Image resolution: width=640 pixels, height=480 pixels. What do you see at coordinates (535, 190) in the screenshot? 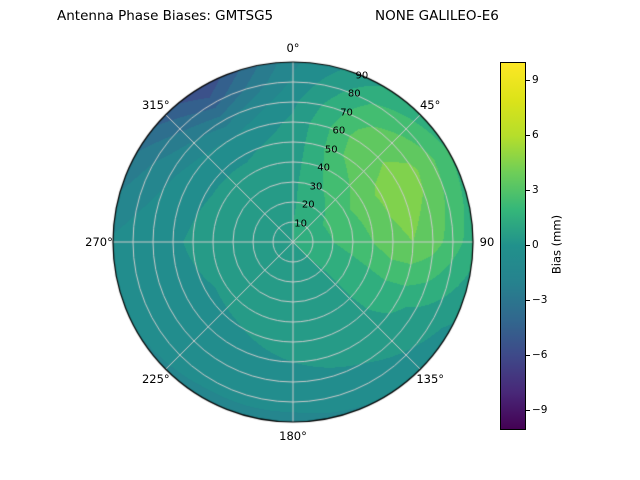
I see `colorbar-tick-label: 3` at bounding box center [535, 190].